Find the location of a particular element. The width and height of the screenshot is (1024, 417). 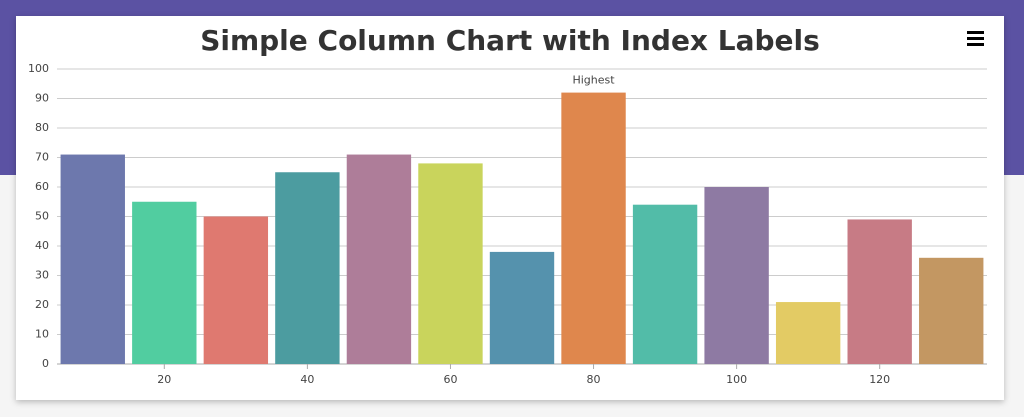

y-tick-label: 40 is located at coordinates (42, 245).